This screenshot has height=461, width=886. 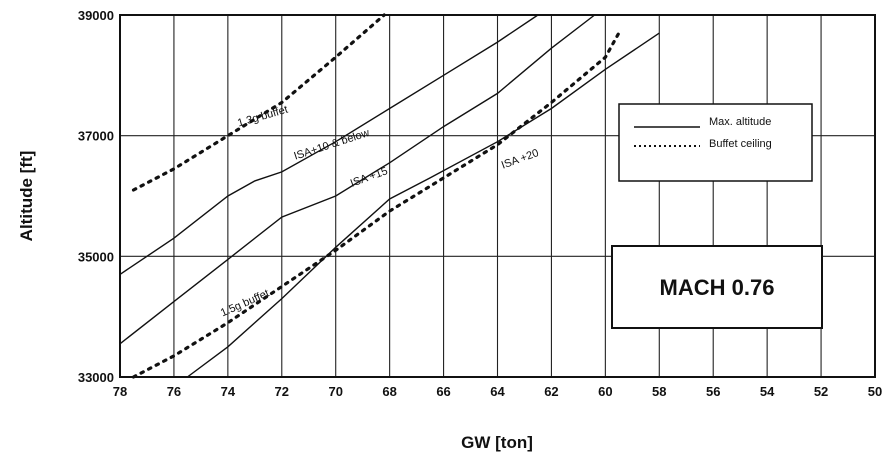 I want to click on x-tick-label: 76, so click(x=174, y=391).